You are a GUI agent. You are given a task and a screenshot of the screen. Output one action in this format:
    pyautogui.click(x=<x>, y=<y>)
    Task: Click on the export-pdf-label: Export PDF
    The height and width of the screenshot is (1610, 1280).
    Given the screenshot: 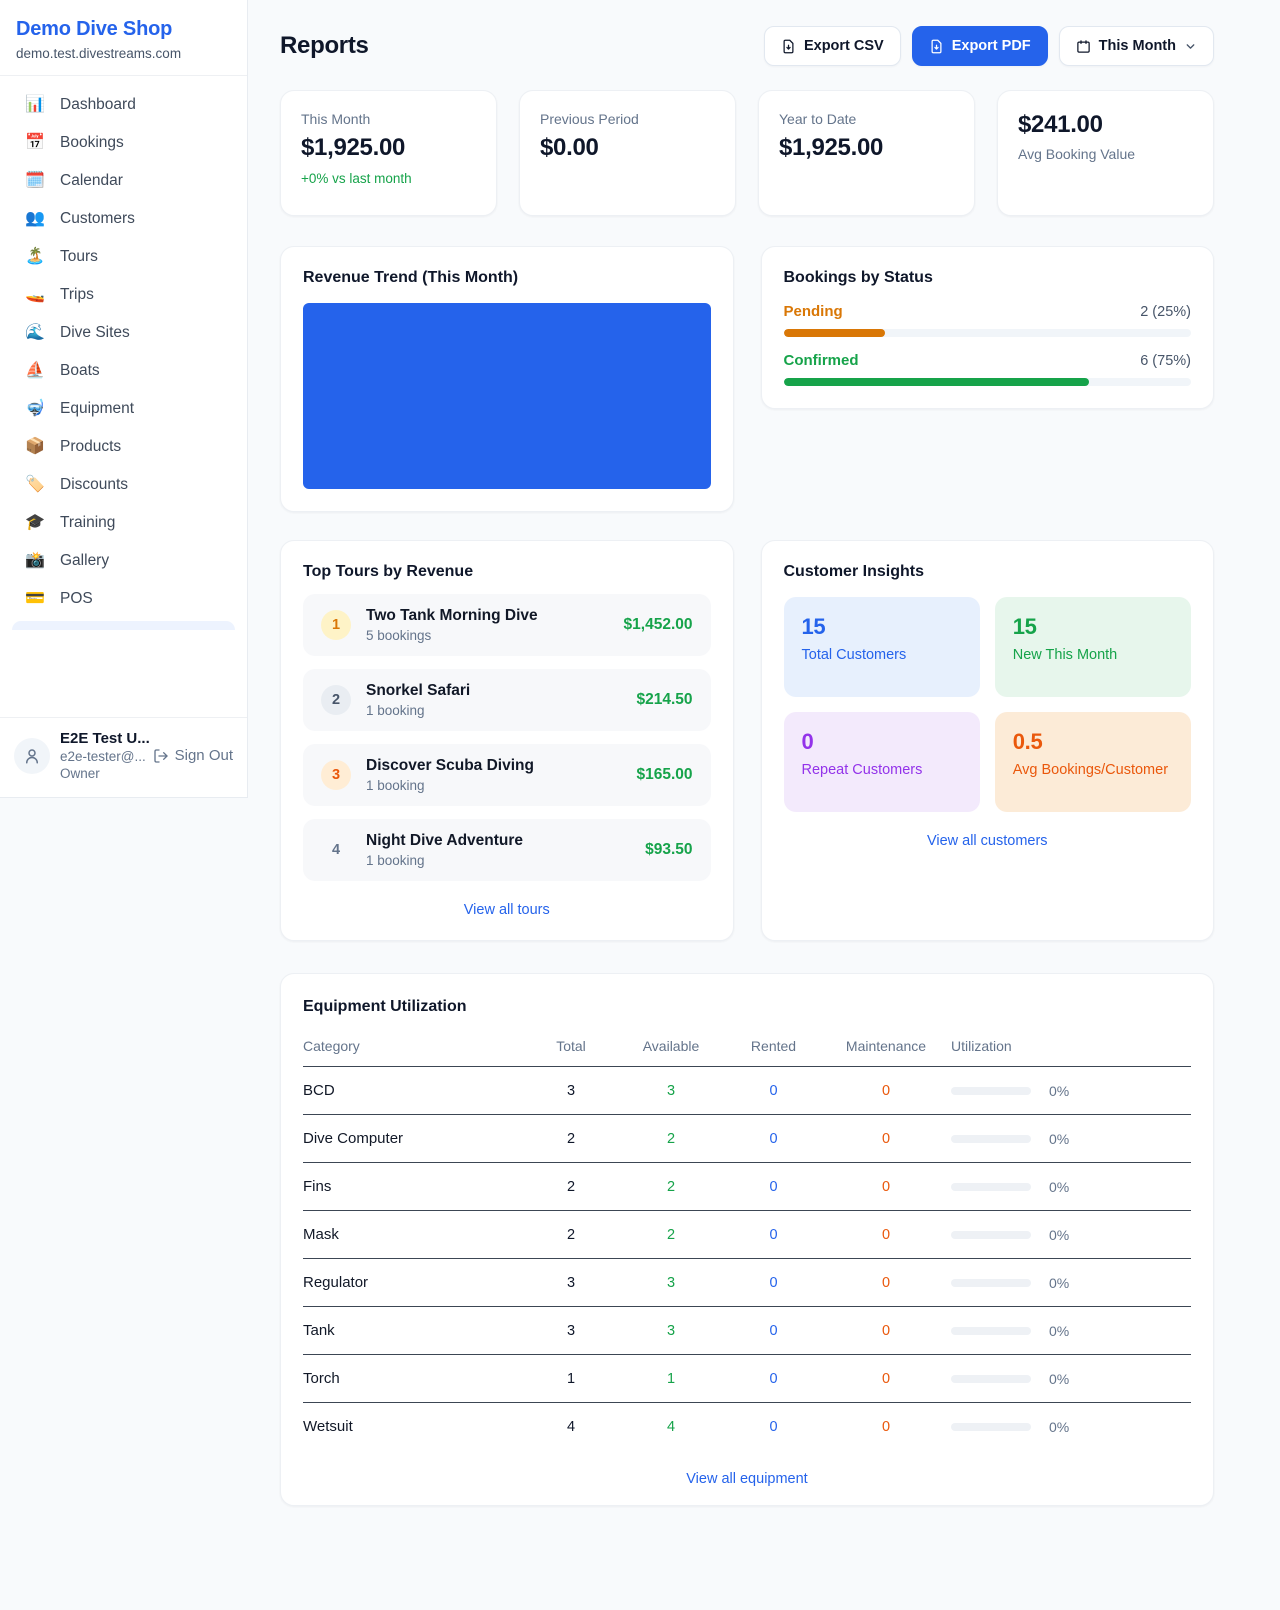 What is the action you would take?
    pyautogui.click(x=991, y=46)
    